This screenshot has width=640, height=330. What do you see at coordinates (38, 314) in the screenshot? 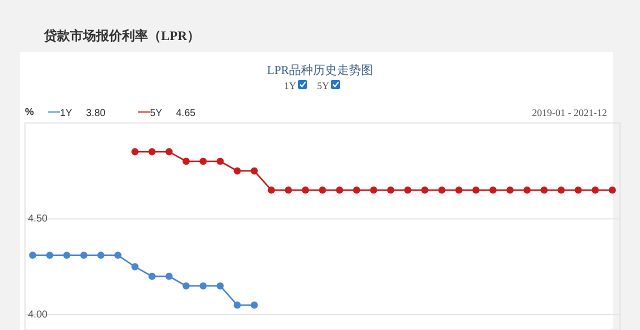
I see `y-tick-label: 4.00` at bounding box center [38, 314].